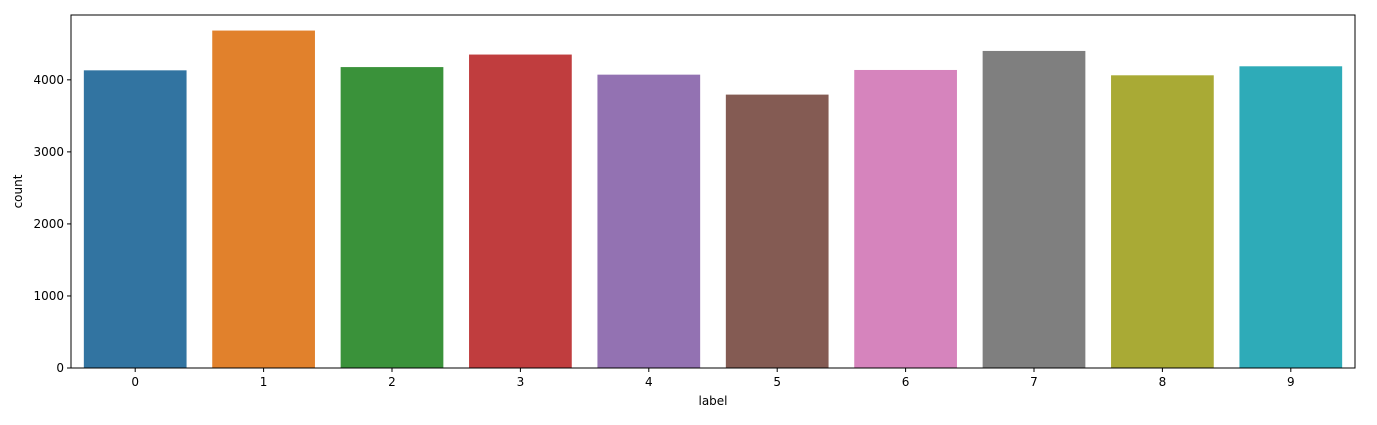 The image size is (1377, 425). I want to click on x-axis-label: label, so click(712, 401).